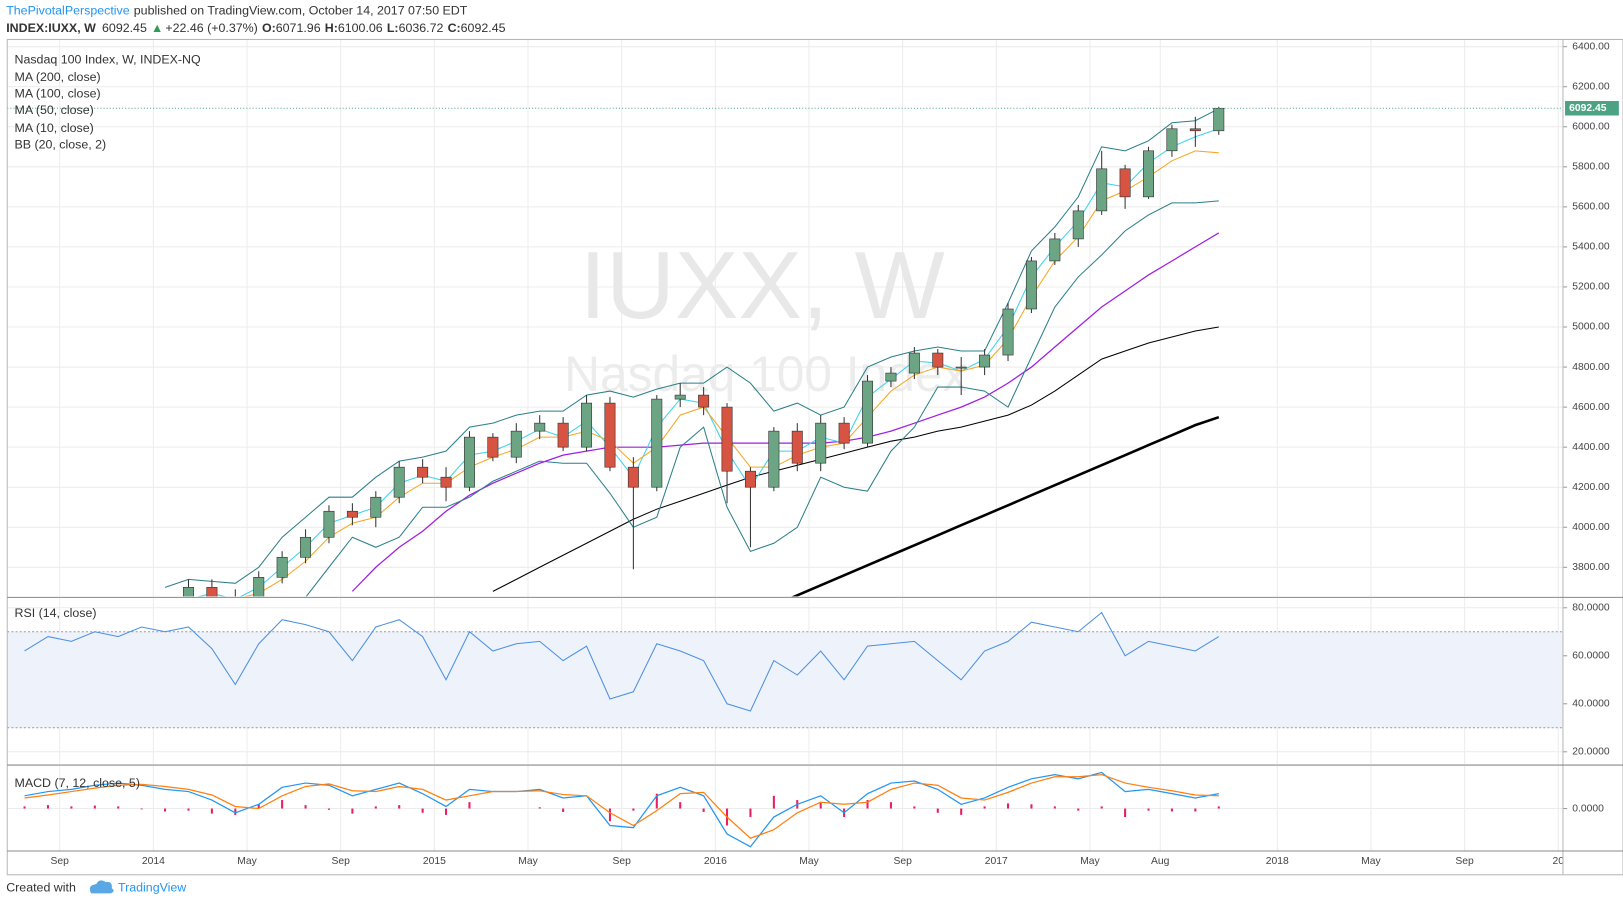 The height and width of the screenshot is (907, 1623). I want to click on ohlc-label: O:, so click(269, 28).